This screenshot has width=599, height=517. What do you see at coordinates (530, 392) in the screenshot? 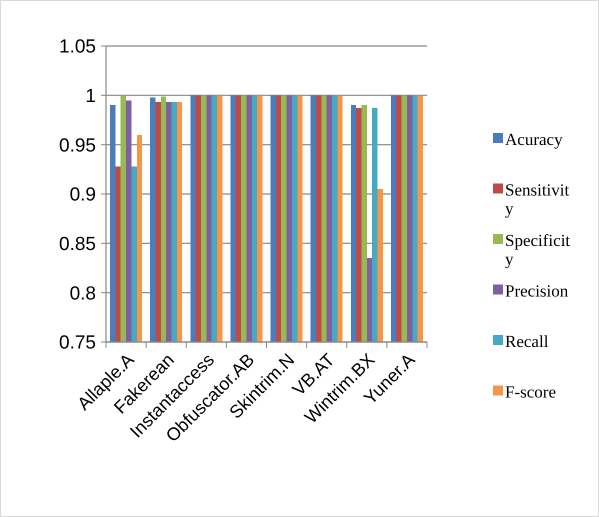
I see `legend-label: F-score` at bounding box center [530, 392].